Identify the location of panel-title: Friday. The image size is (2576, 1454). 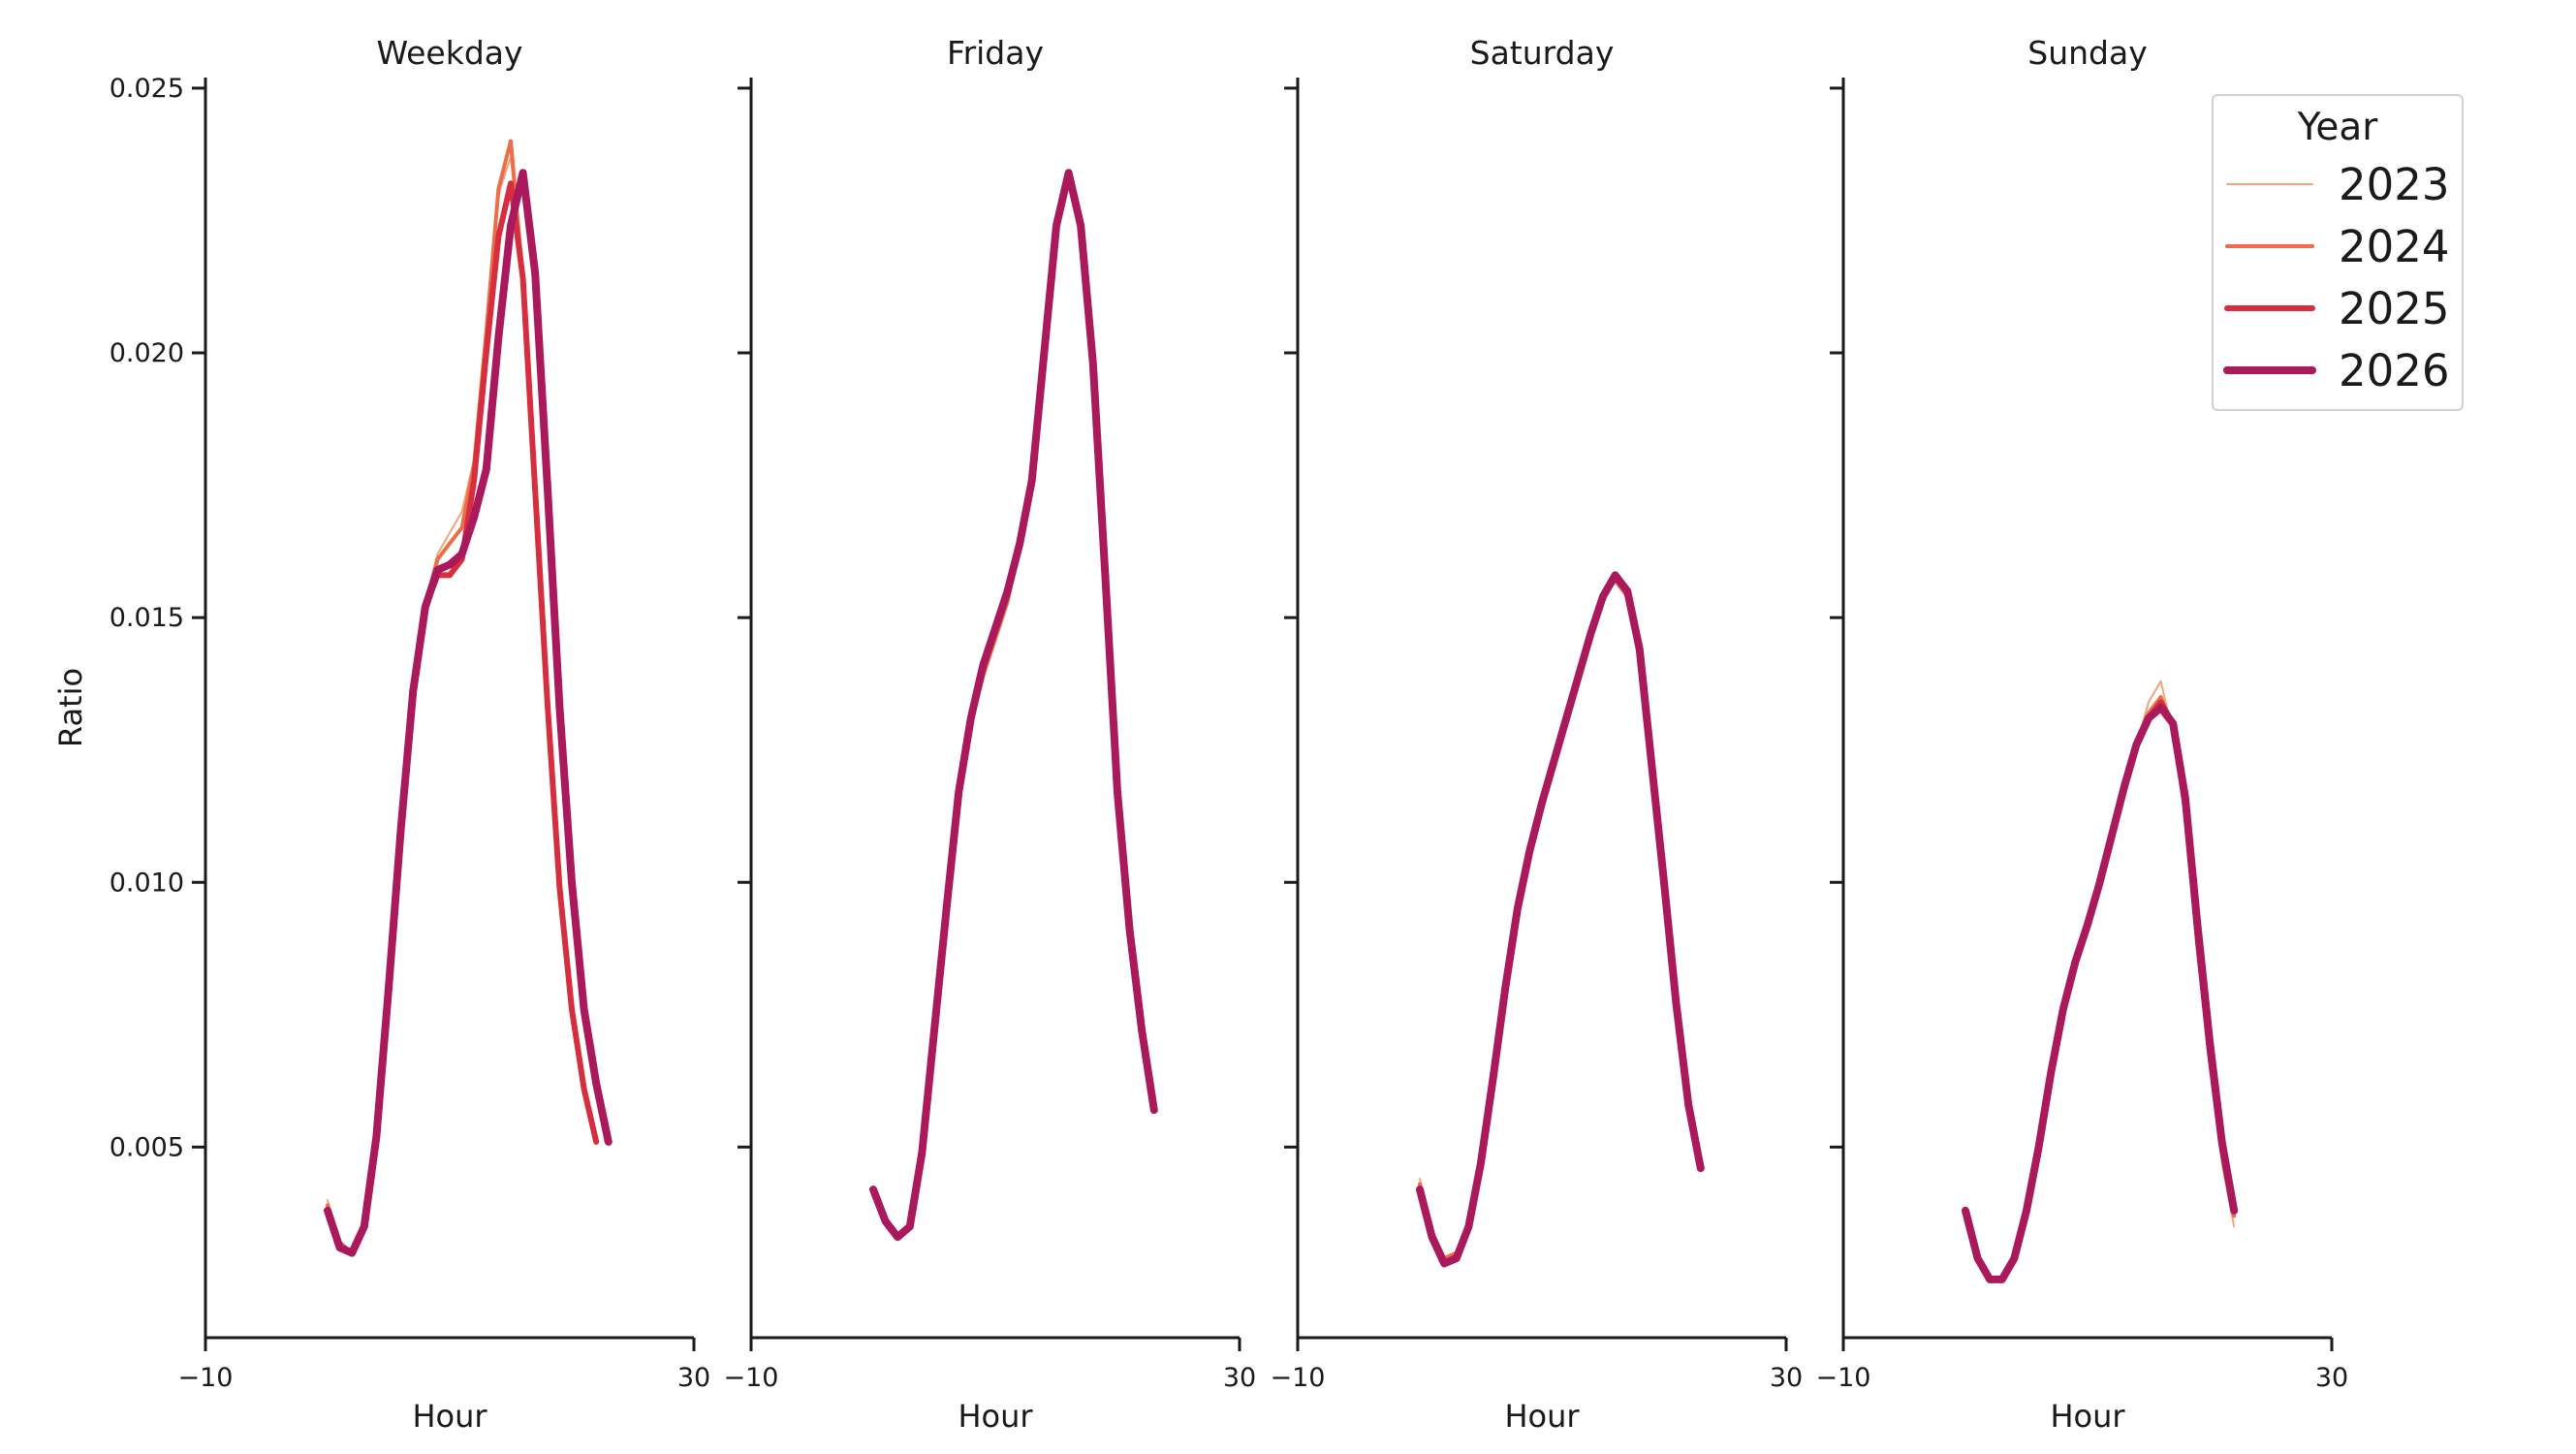
(996, 53).